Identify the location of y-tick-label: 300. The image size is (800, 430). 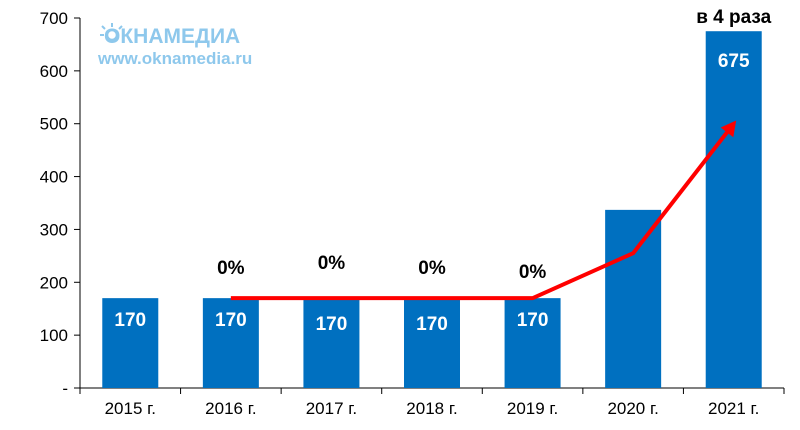
(54, 229).